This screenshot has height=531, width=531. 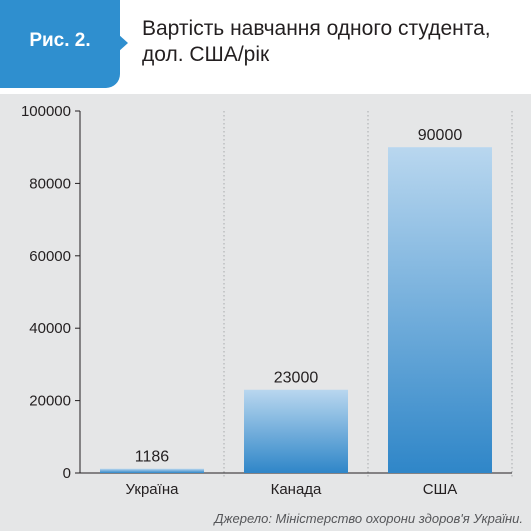 I want to click on data-label: 23000, so click(x=296, y=378).